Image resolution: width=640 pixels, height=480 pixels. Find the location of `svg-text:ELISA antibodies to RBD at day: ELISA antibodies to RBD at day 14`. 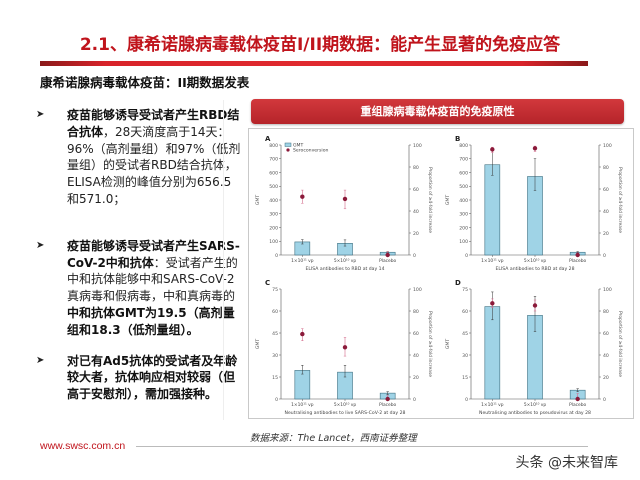

svg-text:ELISA antibodies to RBD at day: ELISA antibodies to RBD at day 14 is located at coordinates (344, 269).